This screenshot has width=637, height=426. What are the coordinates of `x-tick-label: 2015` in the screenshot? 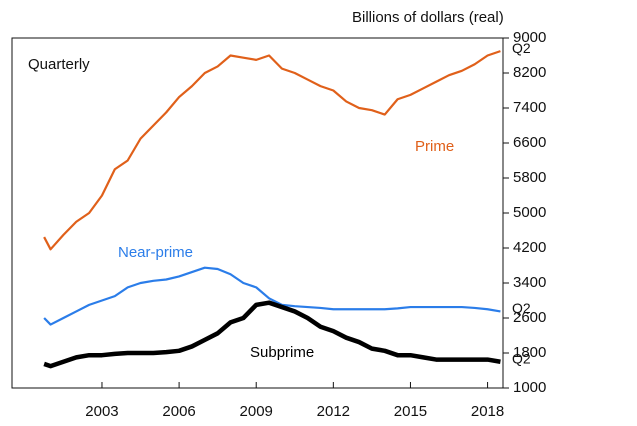 It's located at (410, 411).